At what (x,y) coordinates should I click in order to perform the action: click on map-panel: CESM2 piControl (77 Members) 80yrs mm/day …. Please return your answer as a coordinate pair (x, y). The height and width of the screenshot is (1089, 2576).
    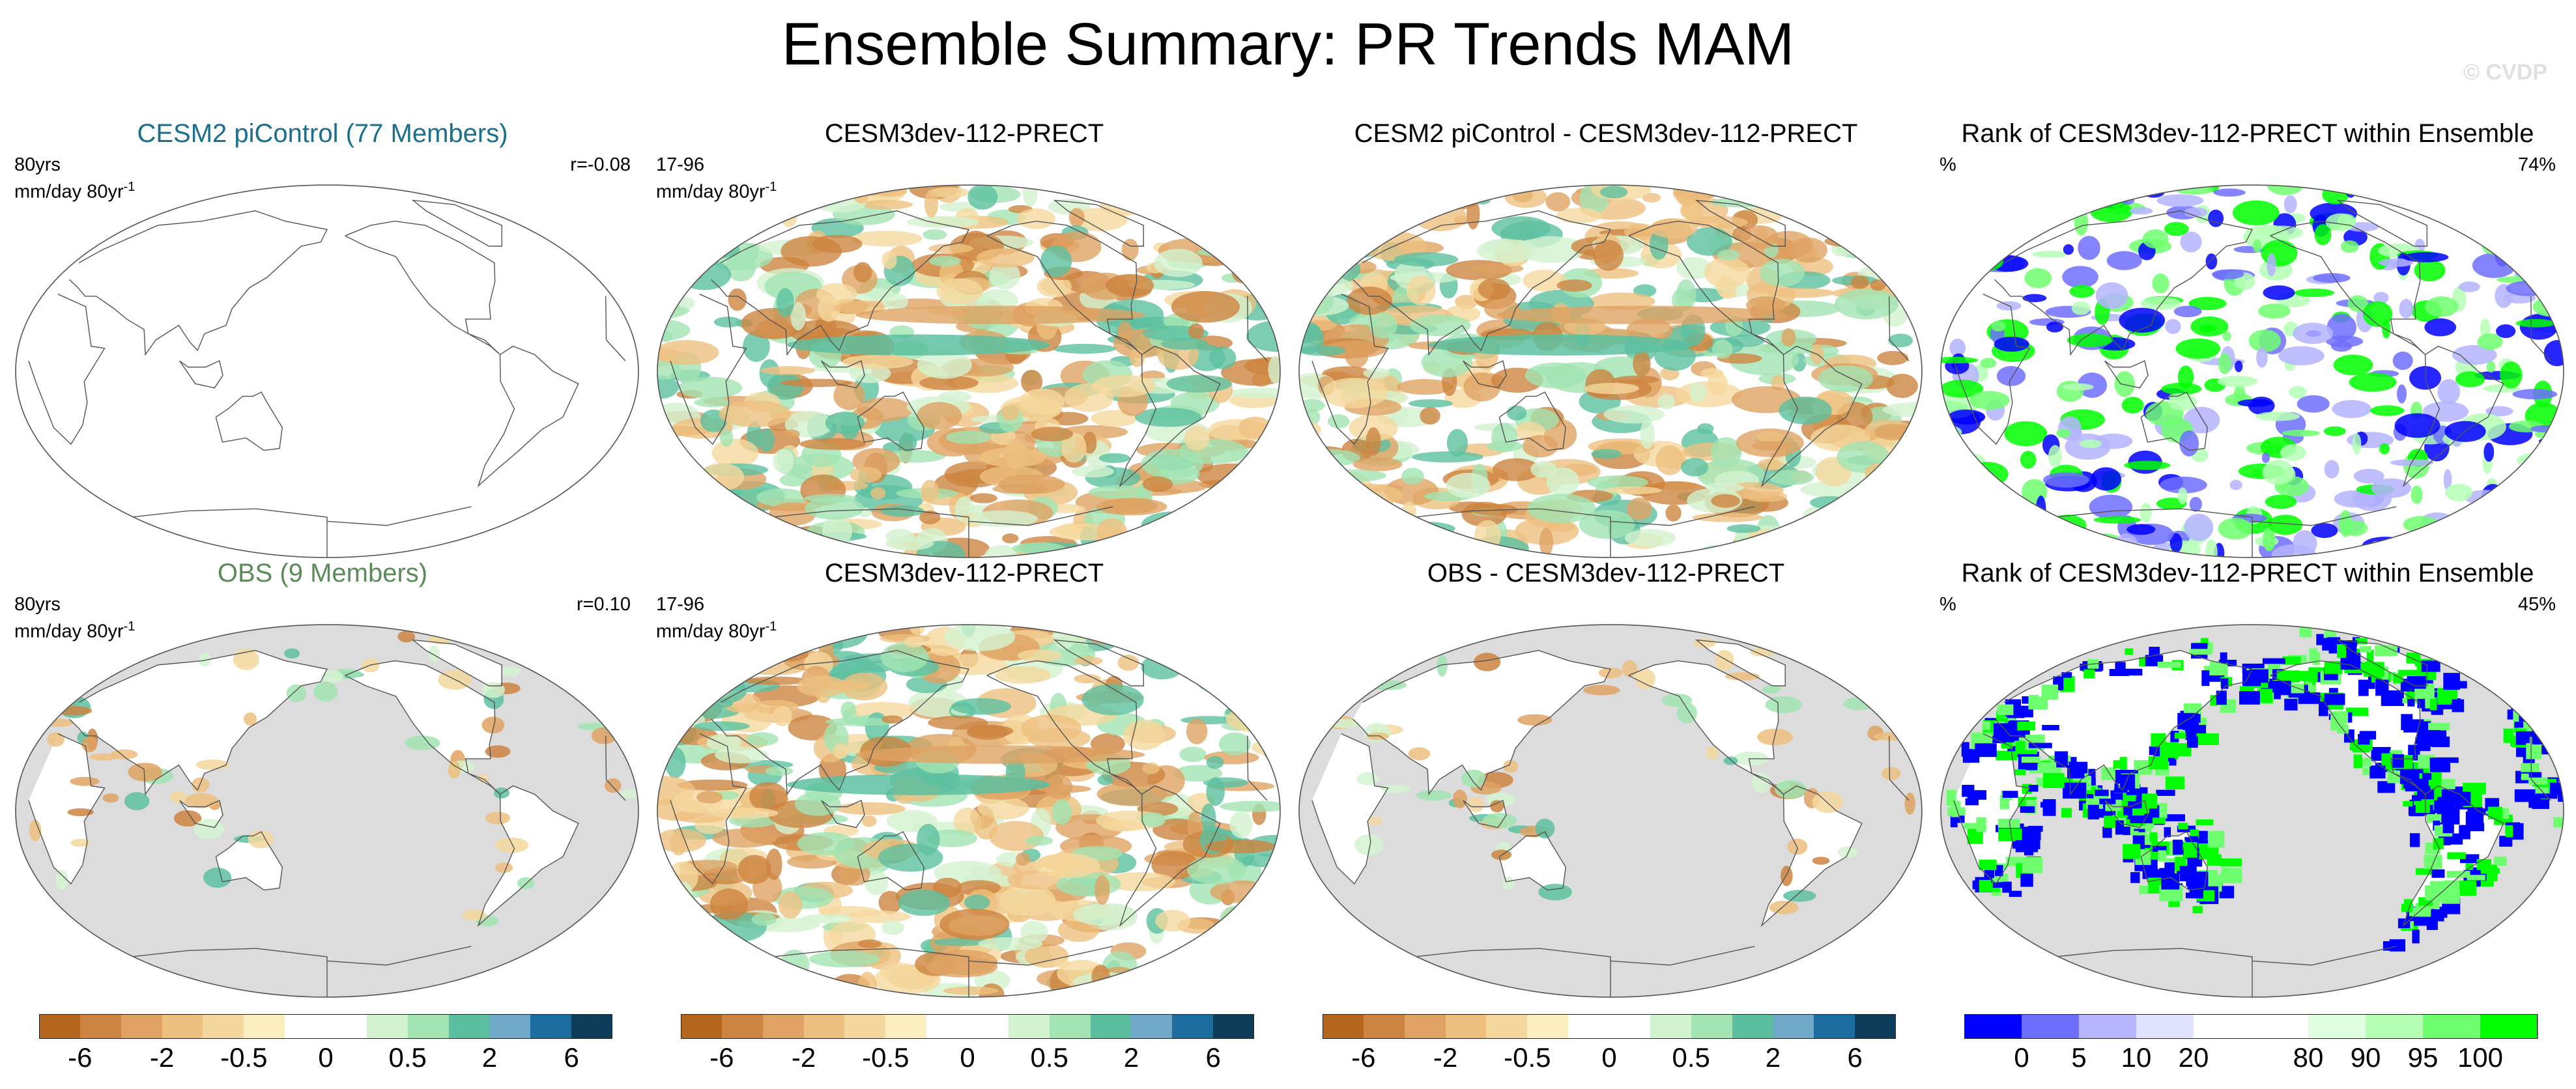
    Looking at the image, I should click on (323, 337).